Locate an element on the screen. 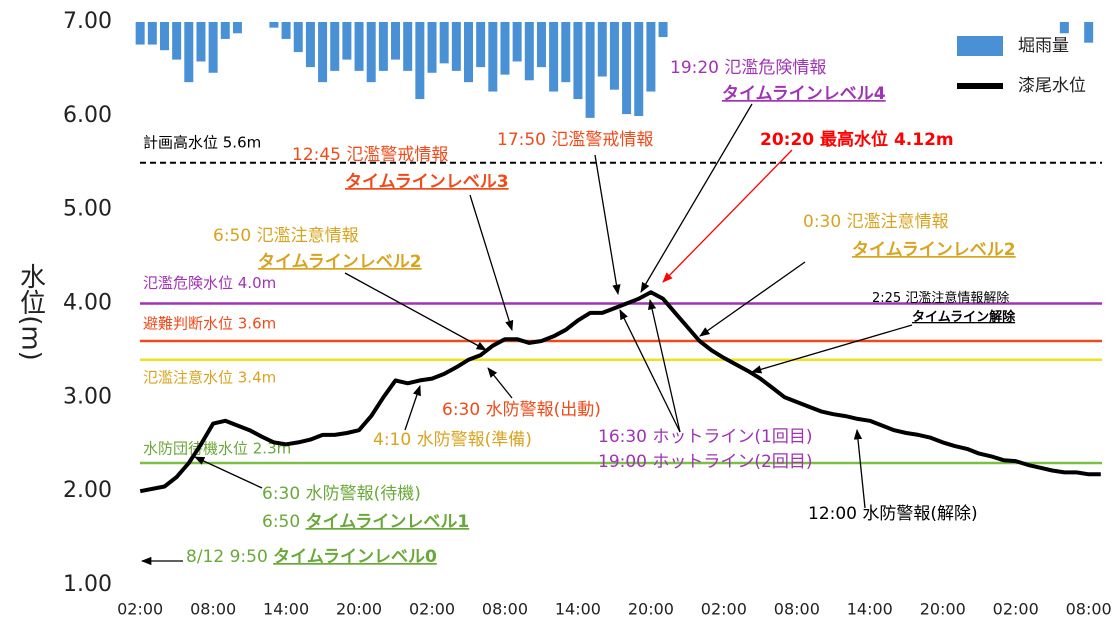 The width and height of the screenshot is (1117, 624). annotation-text: 19:20 氾濫危険情報 is located at coordinates (748, 68).